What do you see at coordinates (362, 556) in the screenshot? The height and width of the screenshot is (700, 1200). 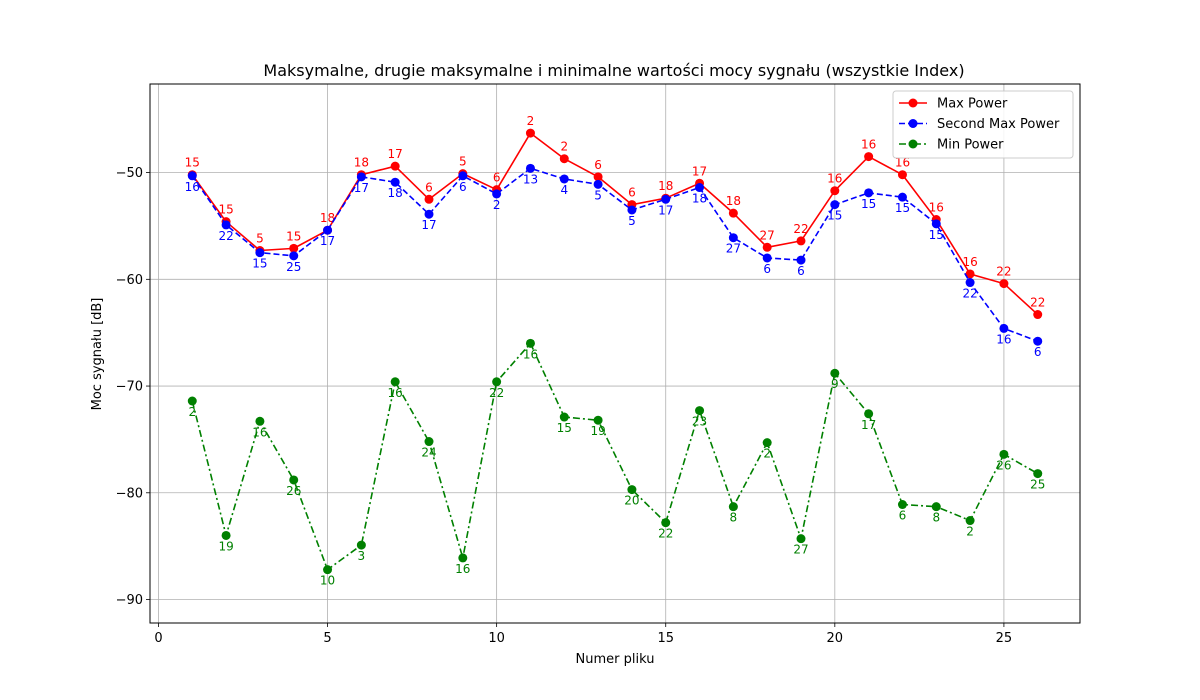 I see `data-label: 3` at bounding box center [362, 556].